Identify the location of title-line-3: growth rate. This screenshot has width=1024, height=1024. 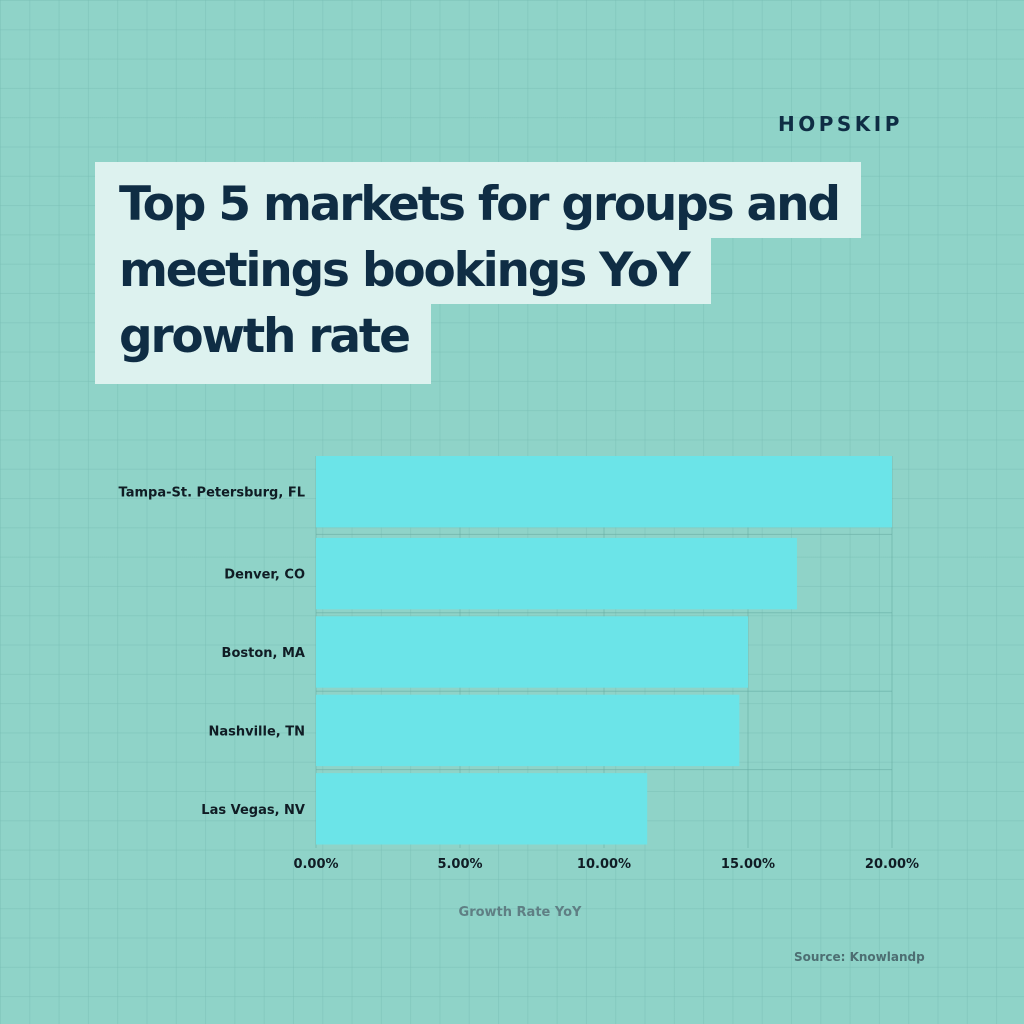
(263, 344).